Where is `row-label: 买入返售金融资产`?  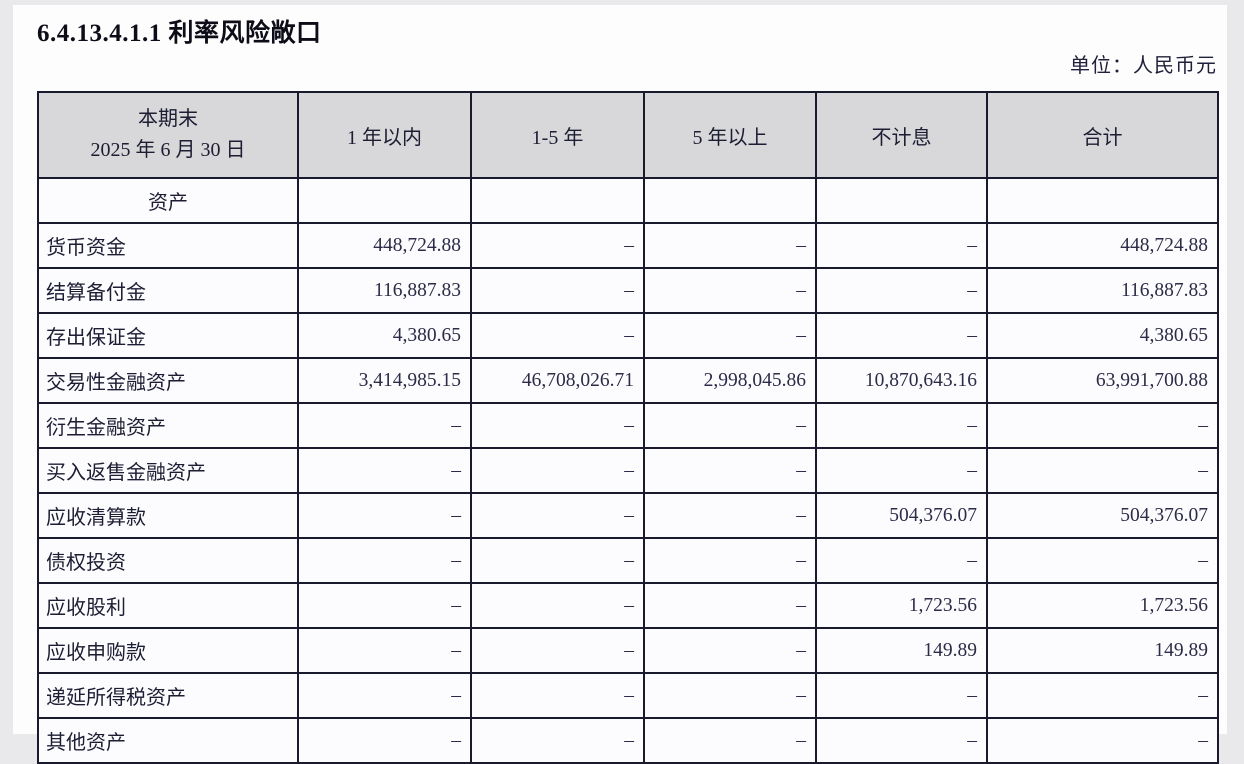
row-label: 买入返售金融资产 is located at coordinates (168, 470).